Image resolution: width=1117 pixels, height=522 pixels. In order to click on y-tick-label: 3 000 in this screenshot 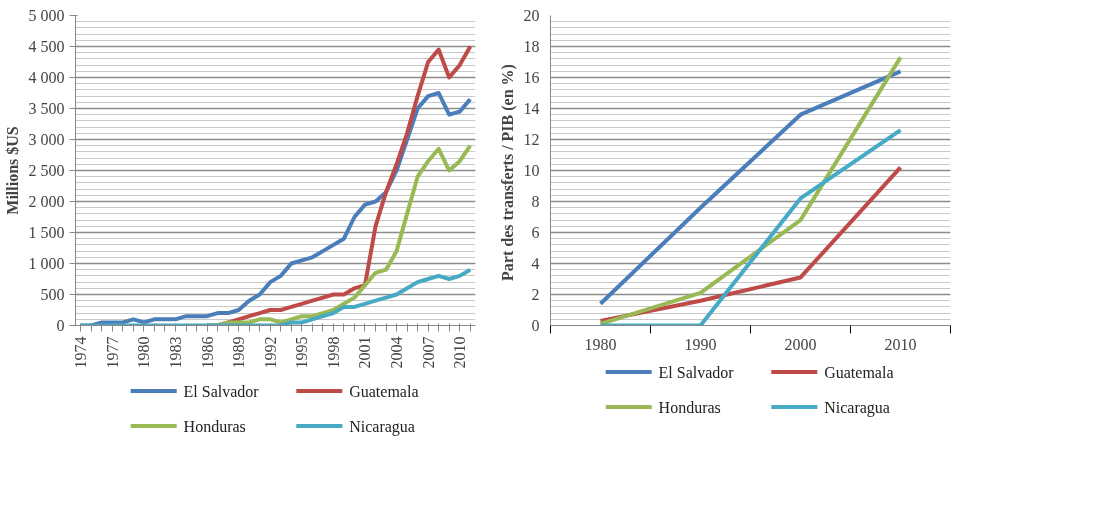, I will do `click(46, 139)`.